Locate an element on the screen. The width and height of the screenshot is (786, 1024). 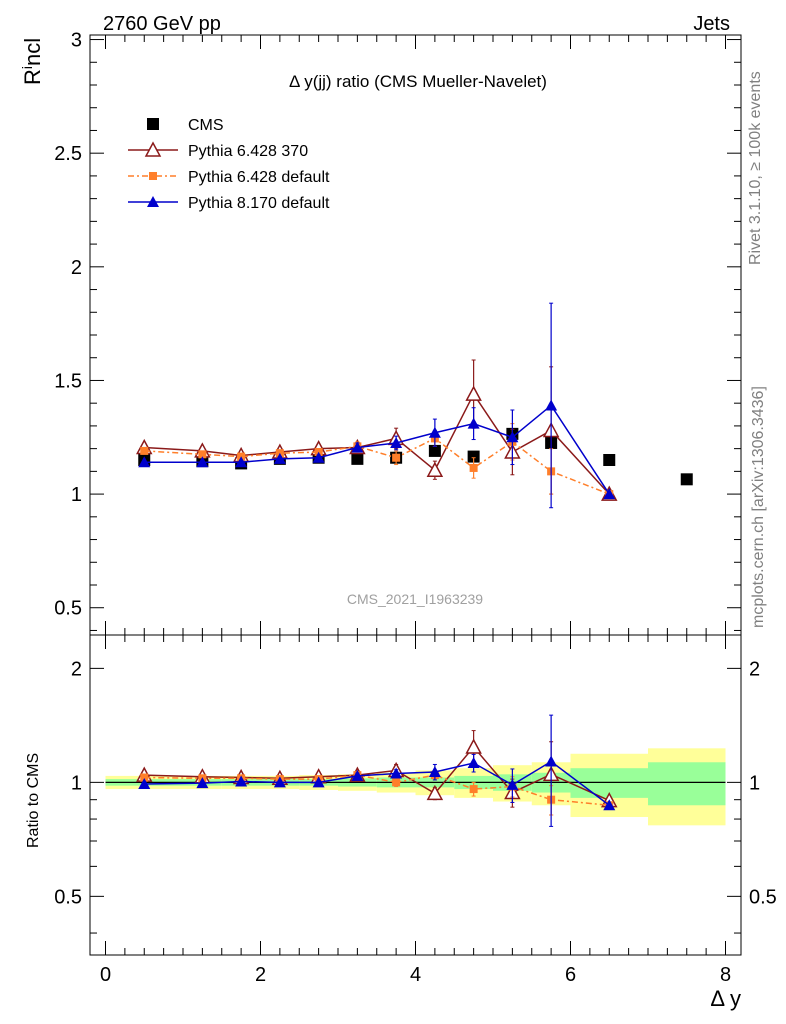
legend-label: Pythia 6.428 370 is located at coordinates (248, 151).